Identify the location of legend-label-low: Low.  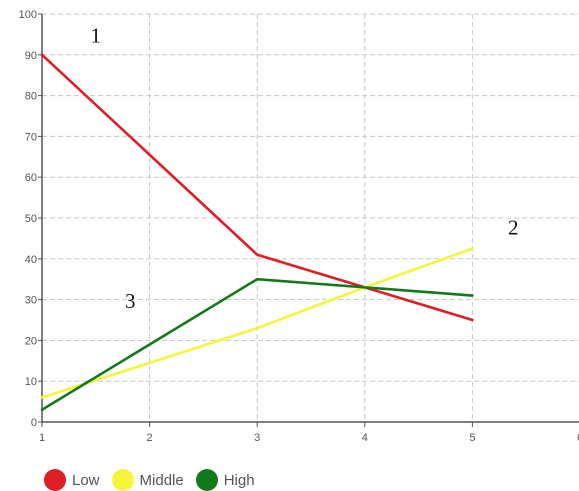
(86, 480).